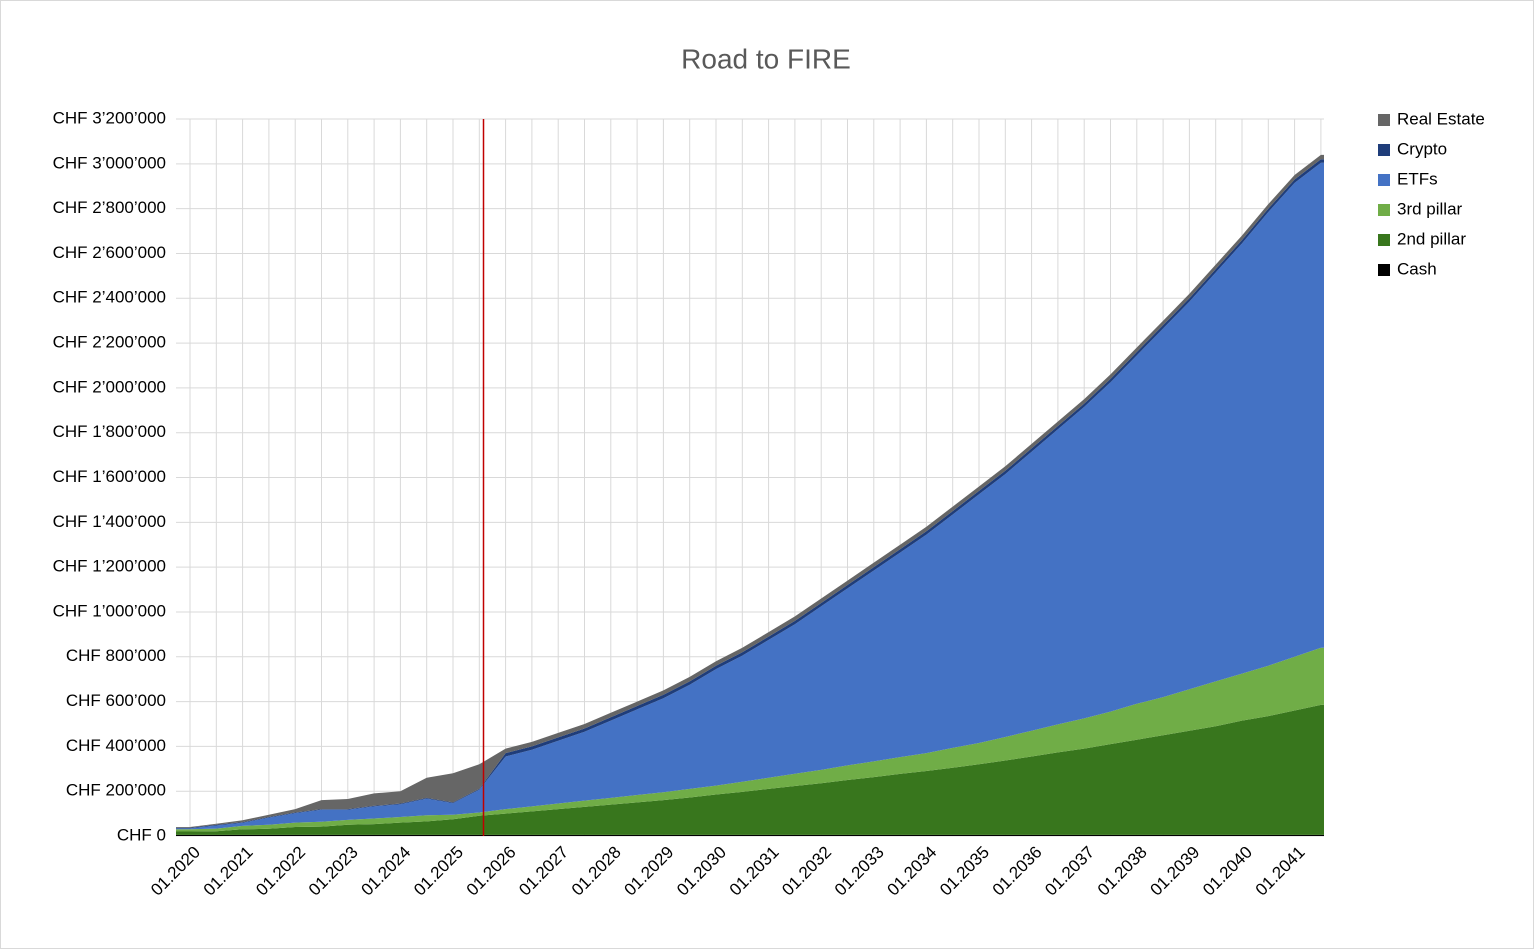  What do you see at coordinates (109, 297) in the screenshot?
I see `y-tick-label: CHF 2’400’000` at bounding box center [109, 297].